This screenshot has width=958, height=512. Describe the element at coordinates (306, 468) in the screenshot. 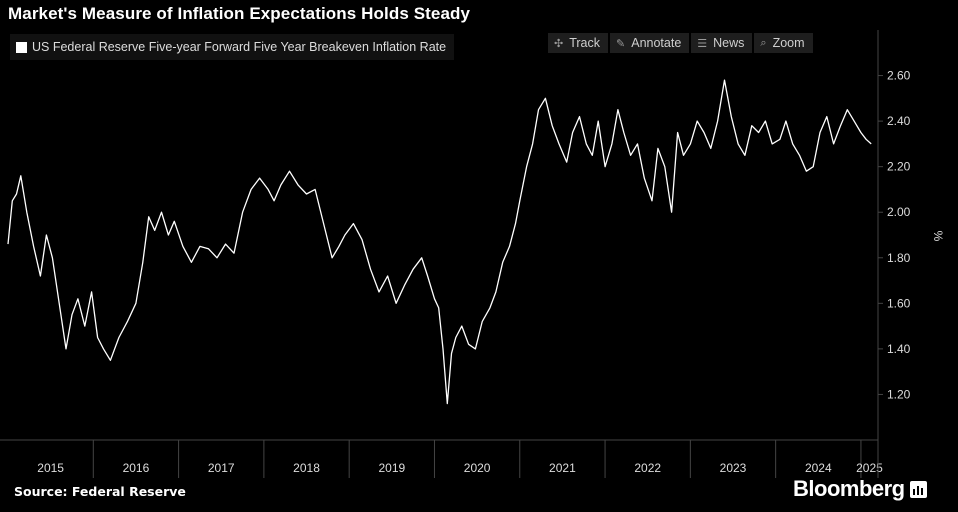

I see `x-tick-label: 2018` at that location.